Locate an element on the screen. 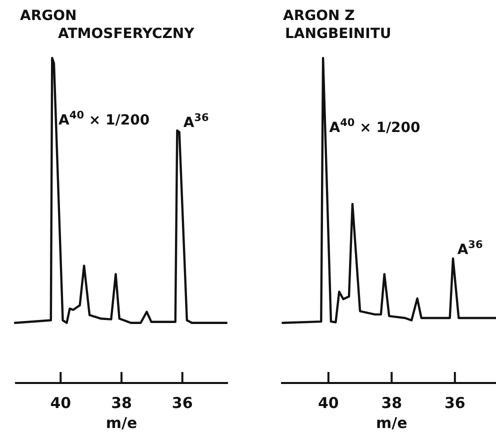 The height and width of the screenshot is (435, 496). chart-title: ARGON ATMOSFERYCZNY is located at coordinates (108, 25).